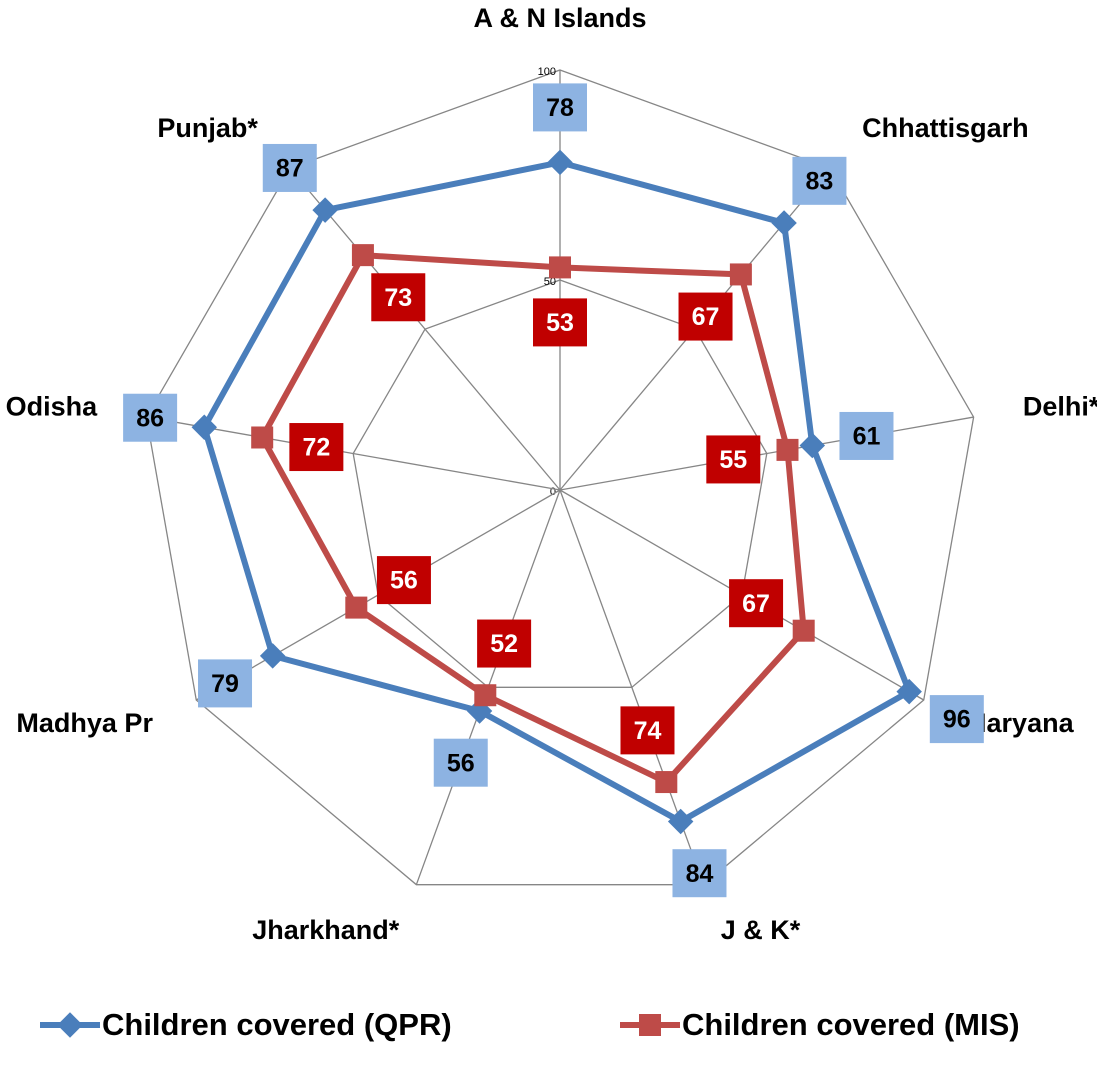  I want to click on value-label: 61, so click(867, 437).